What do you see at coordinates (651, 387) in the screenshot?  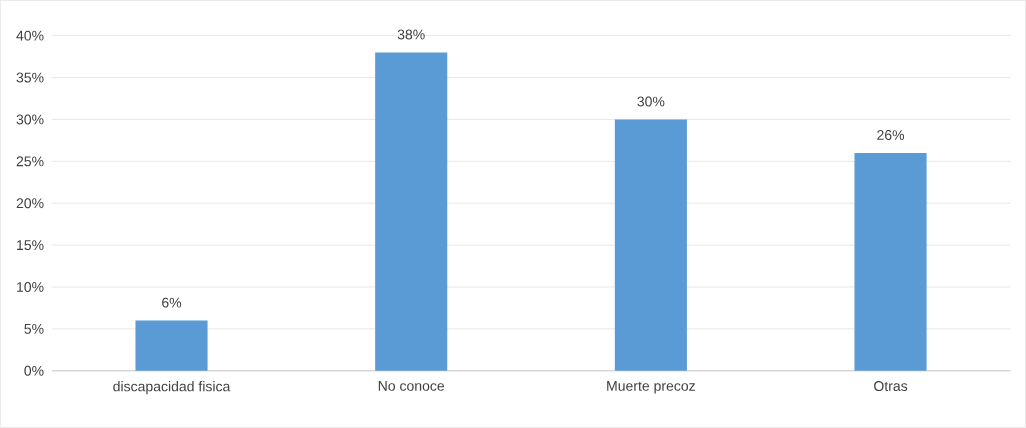 I see `x-tick-label: Muerte precoz` at bounding box center [651, 387].